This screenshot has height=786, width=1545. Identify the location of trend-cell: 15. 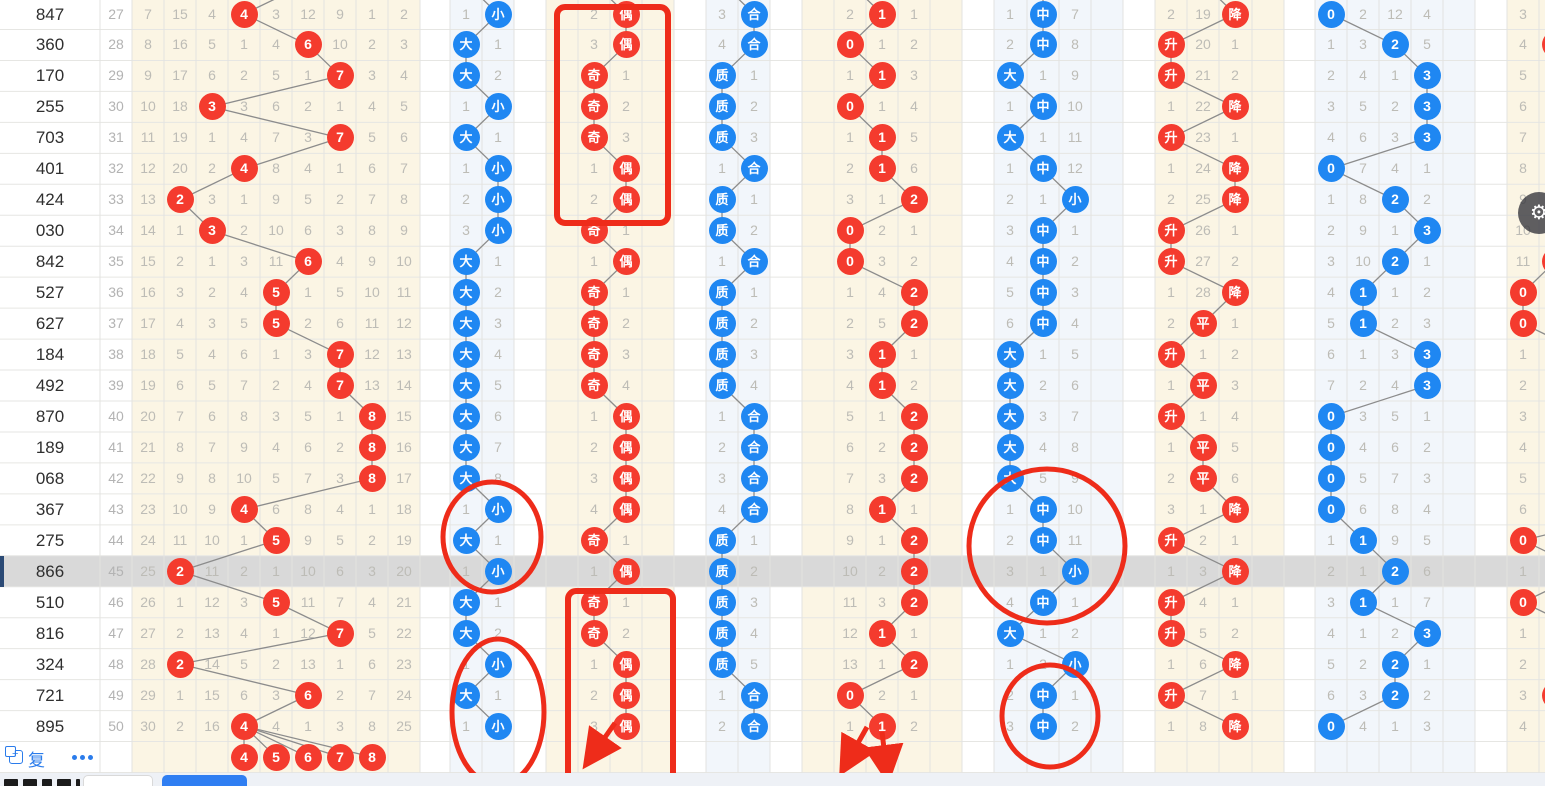
(404, 416).